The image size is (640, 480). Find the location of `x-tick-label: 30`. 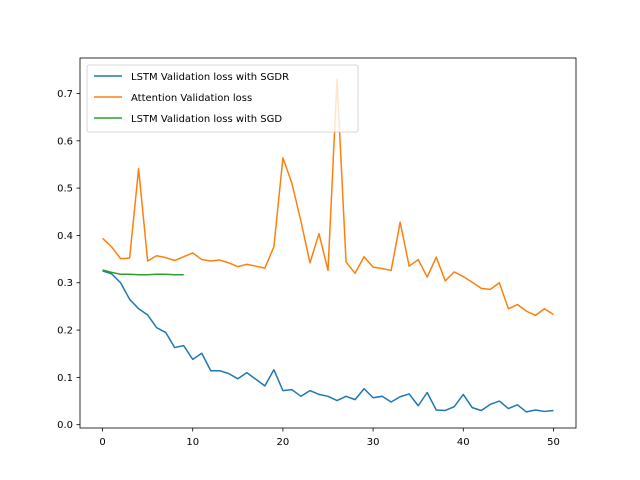

x-tick-label: 30 is located at coordinates (373, 442).